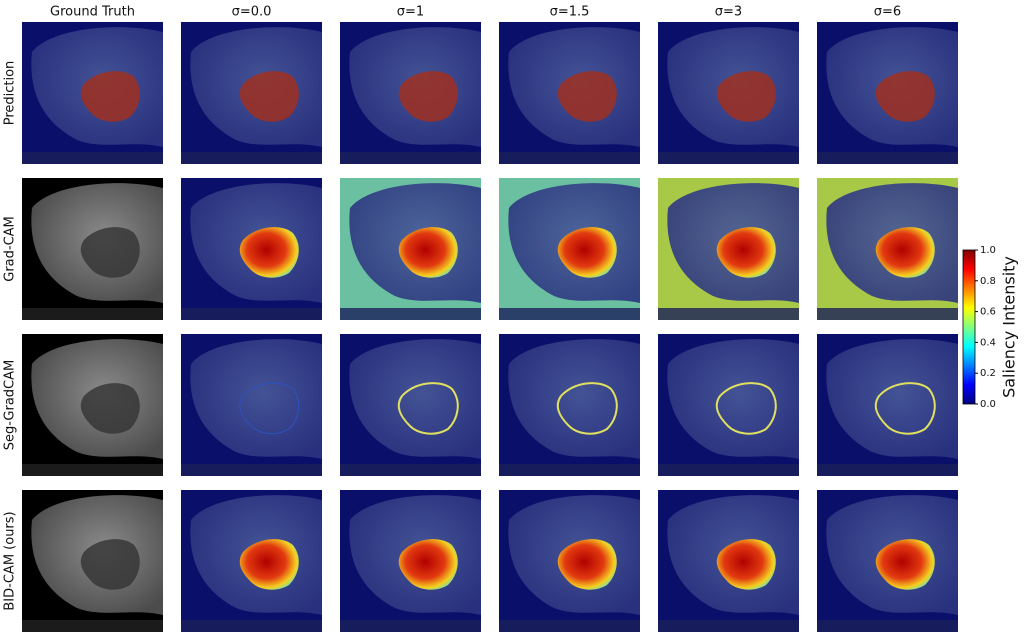 Image resolution: width=1024 pixels, height=639 pixels. What do you see at coordinates (10, 249) in the screenshot?
I see `row-label: Grad-CAM` at bounding box center [10, 249].